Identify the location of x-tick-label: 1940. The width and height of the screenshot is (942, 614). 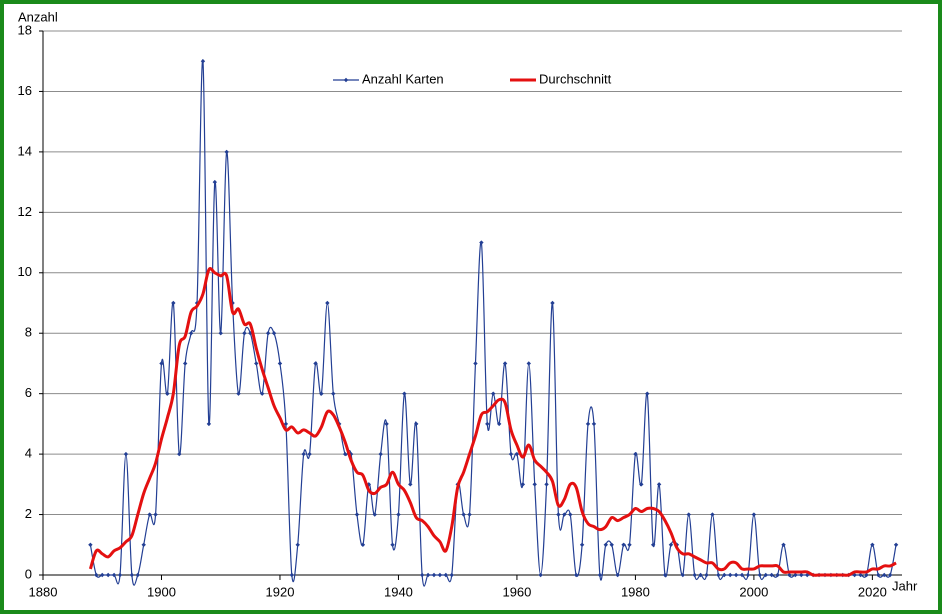
(398, 591).